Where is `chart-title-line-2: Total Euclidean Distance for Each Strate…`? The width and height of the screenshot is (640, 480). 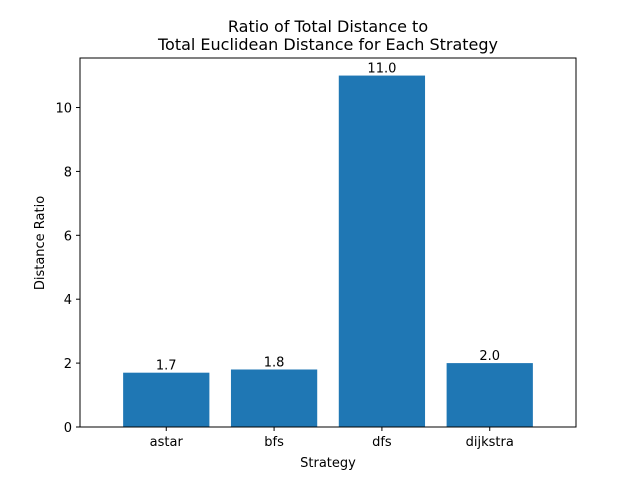
chart-title-line-2: Total Euclidean Distance for Each Strate… is located at coordinates (327, 44).